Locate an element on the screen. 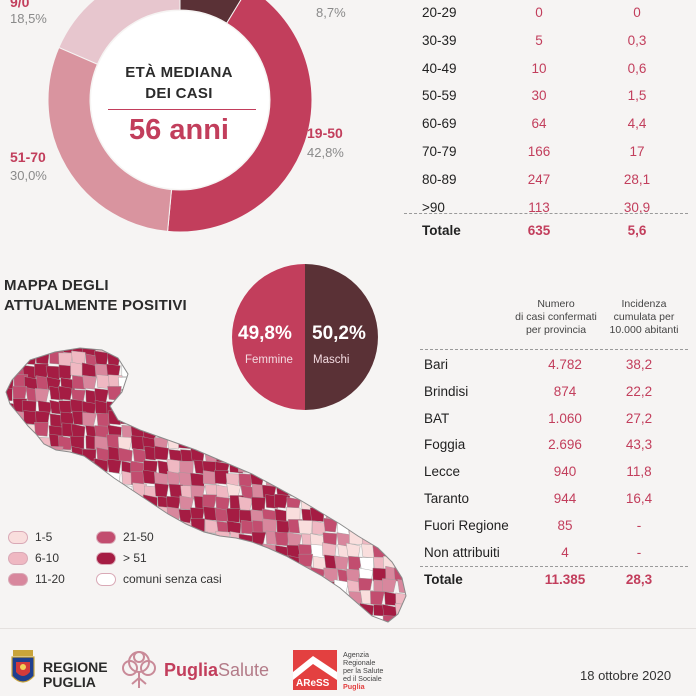 This screenshot has width=696, height=696. prov-cell-rate: 43,3 is located at coordinates (639, 445).